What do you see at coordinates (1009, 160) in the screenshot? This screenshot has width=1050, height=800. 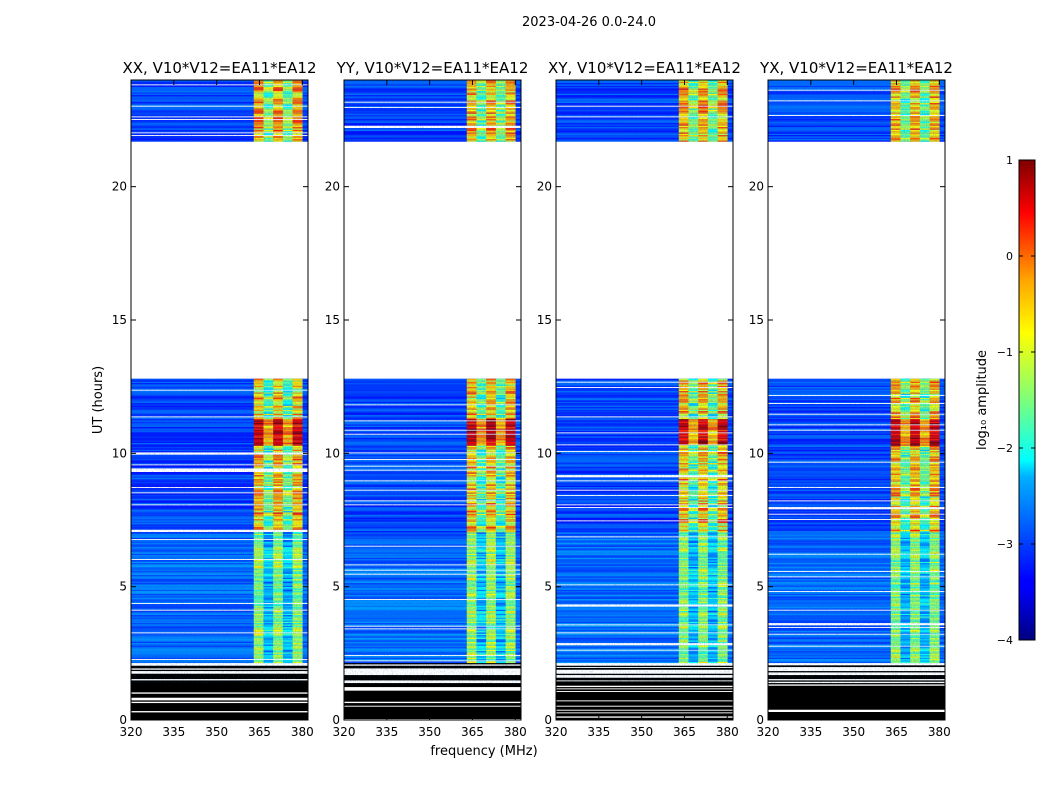 I see `colorbar-tick-label: 1` at bounding box center [1009, 160].